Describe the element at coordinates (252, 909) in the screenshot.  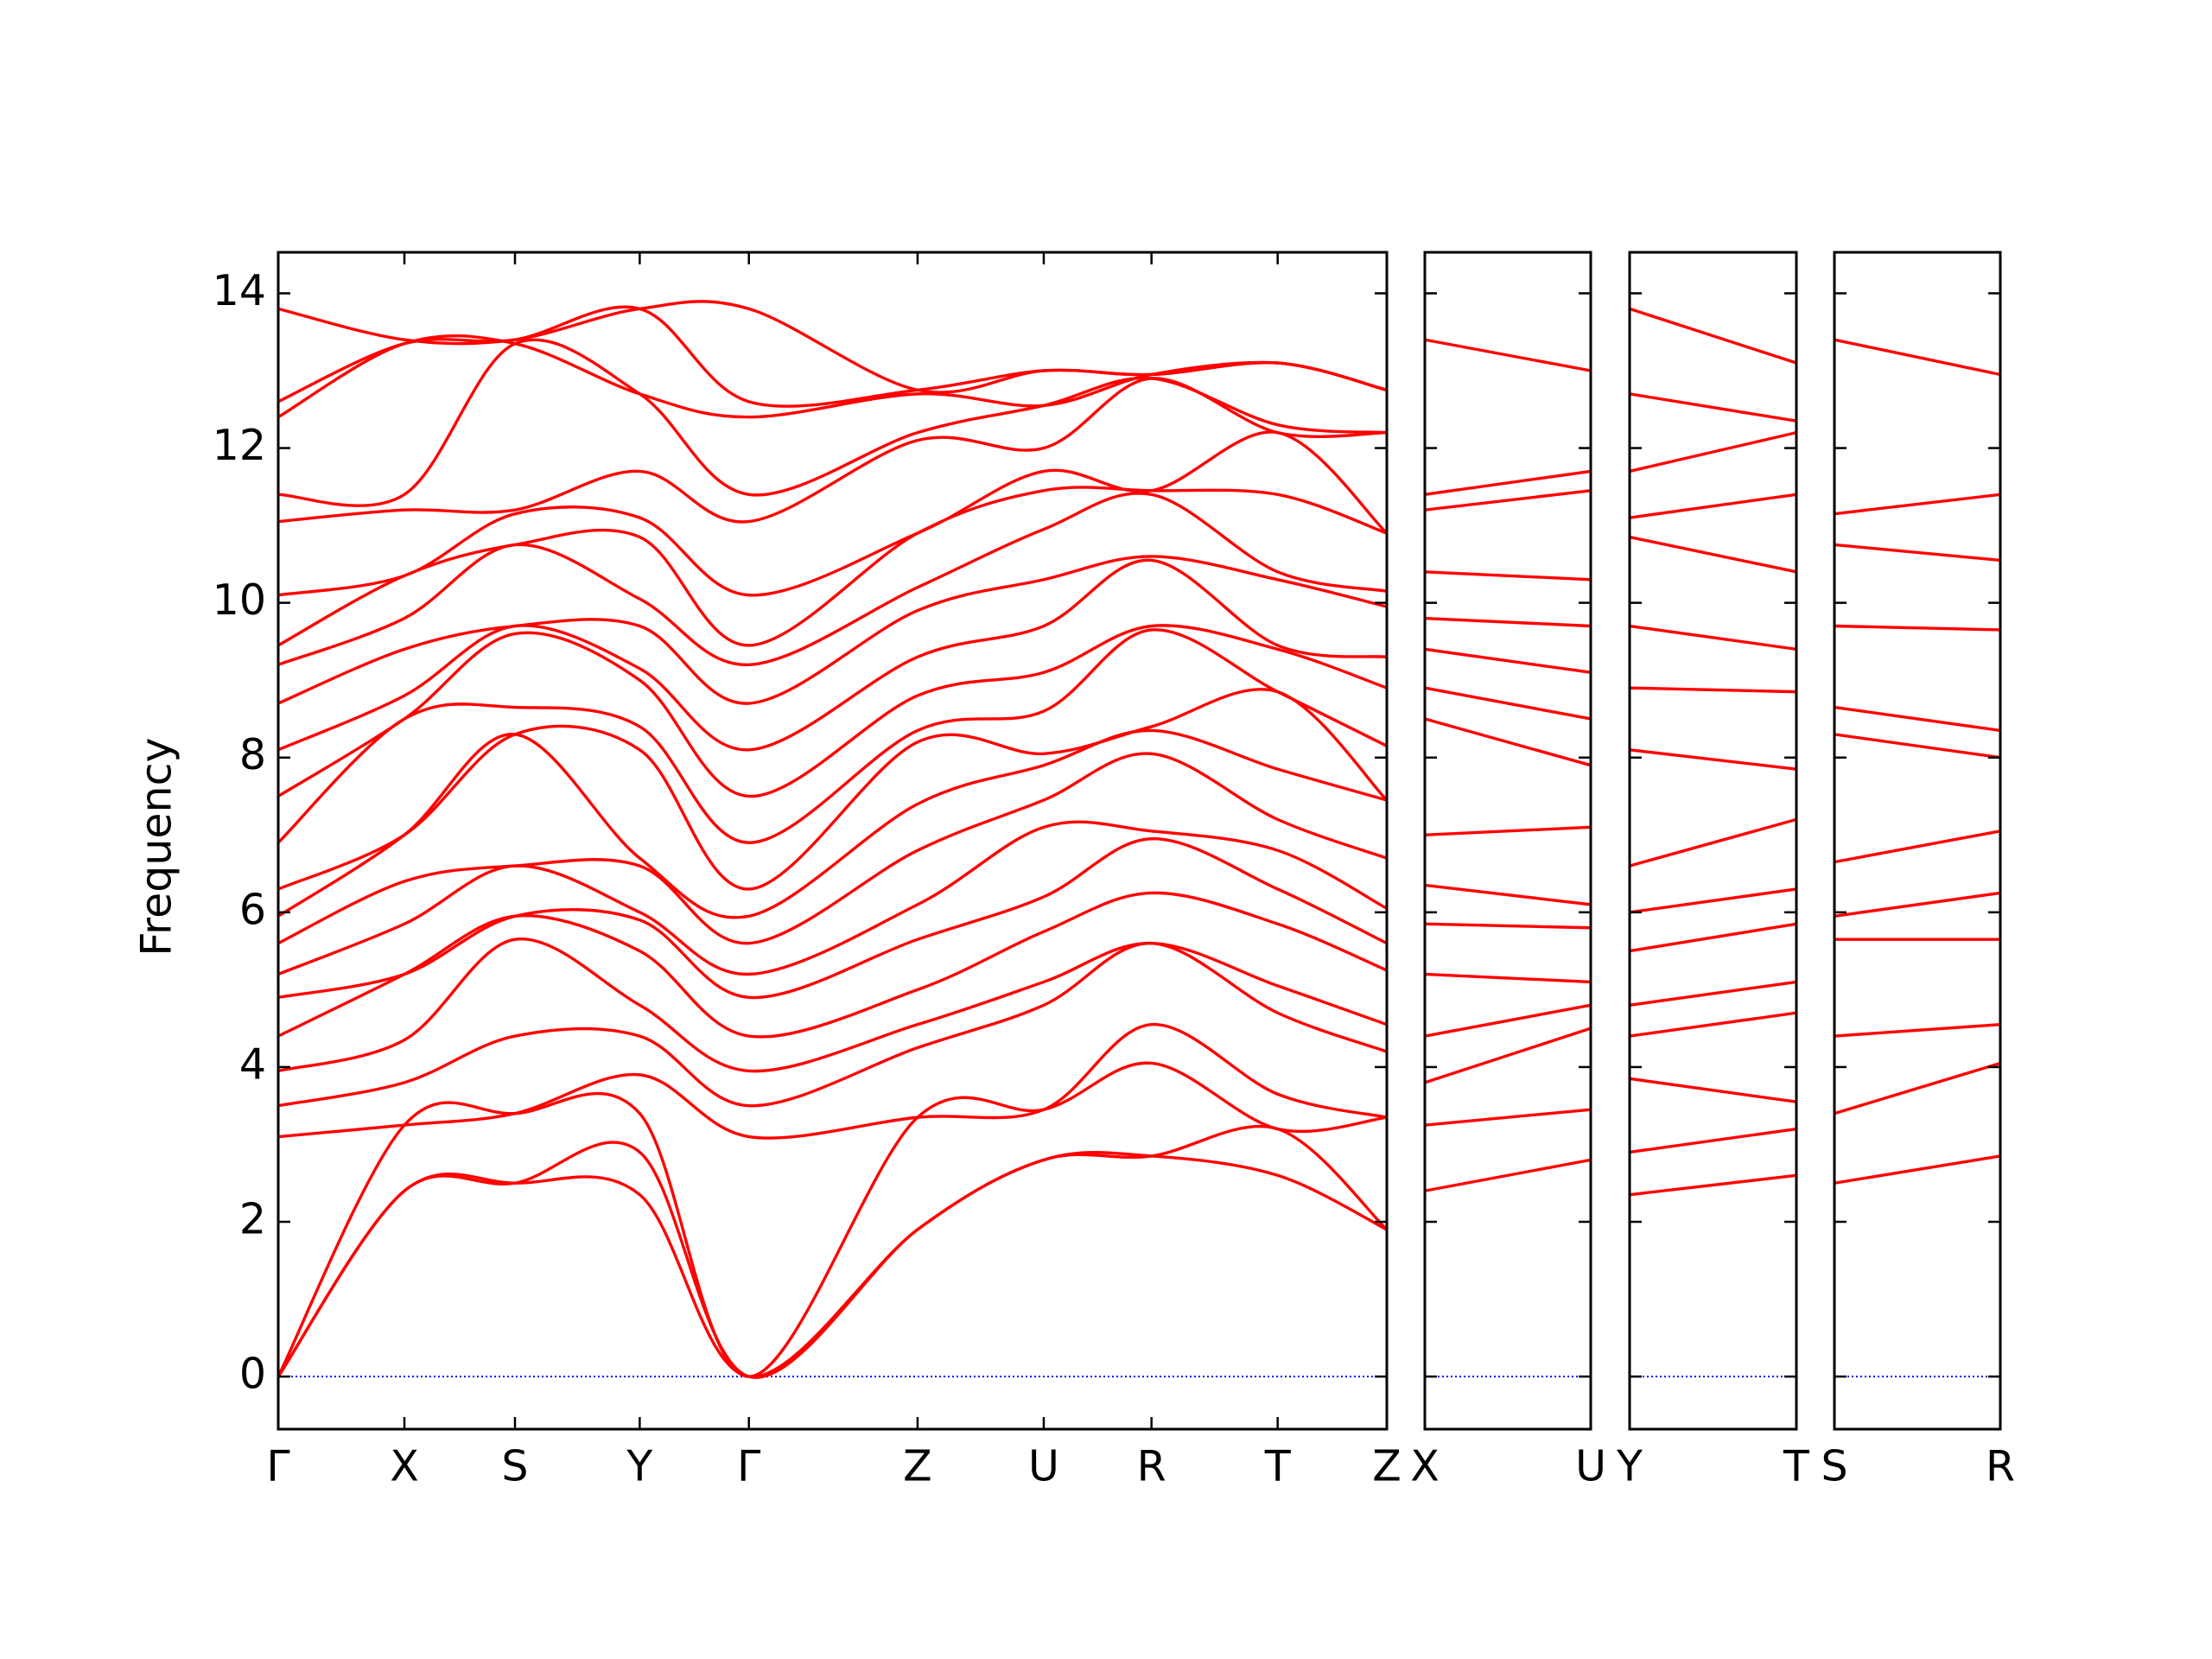
I see `y-tick-label: 6` at that location.